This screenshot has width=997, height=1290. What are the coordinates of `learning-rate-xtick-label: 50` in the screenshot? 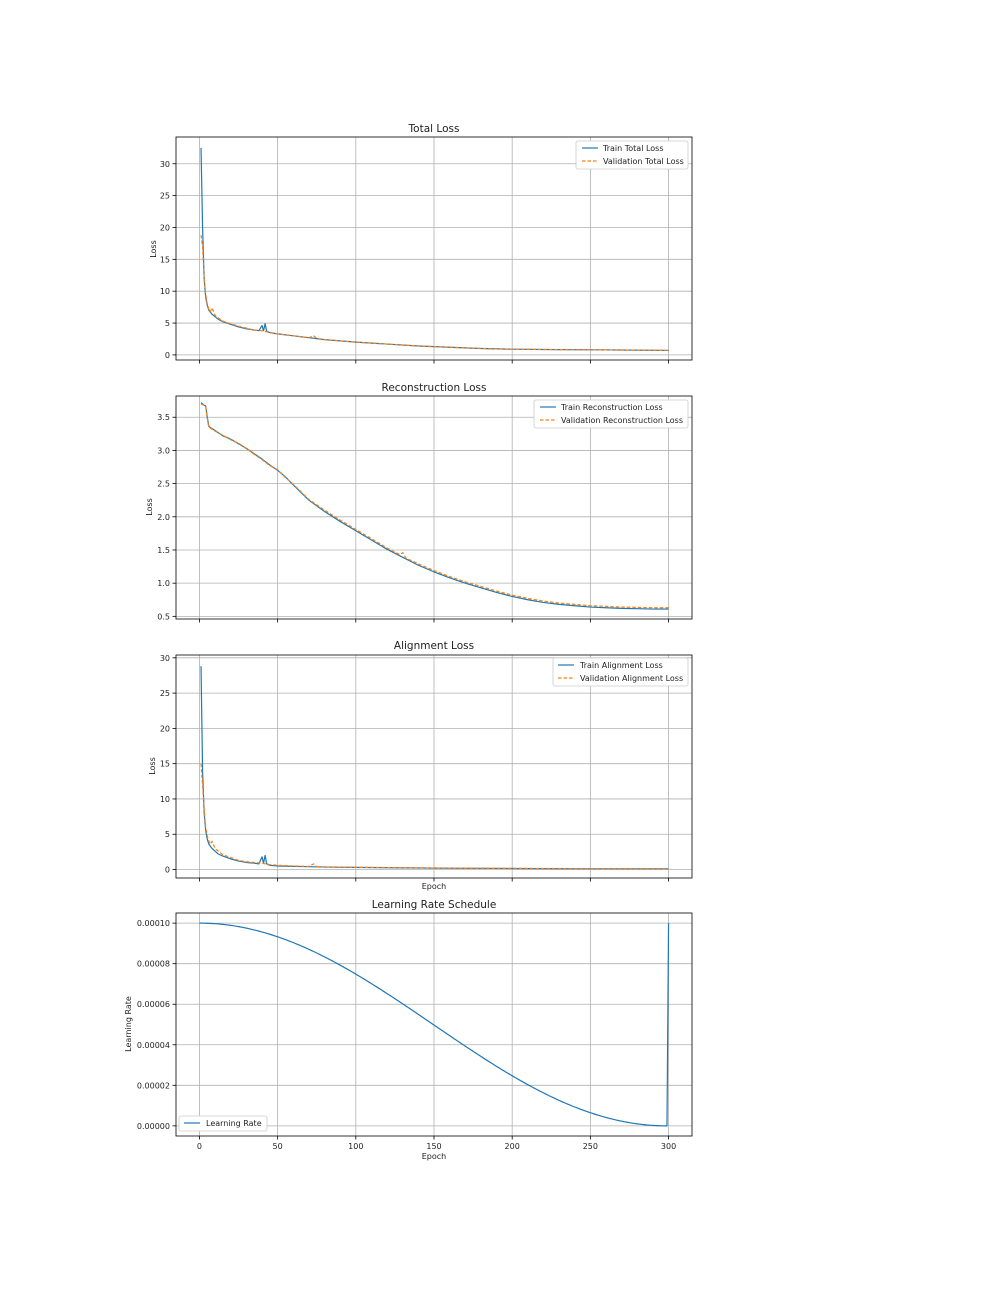 It's located at (278, 1146).